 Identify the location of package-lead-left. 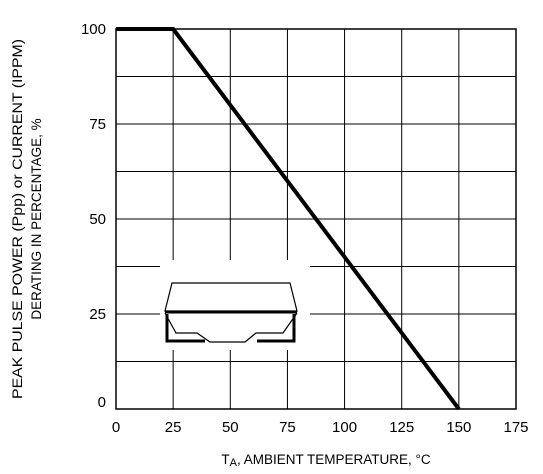
(185, 328).